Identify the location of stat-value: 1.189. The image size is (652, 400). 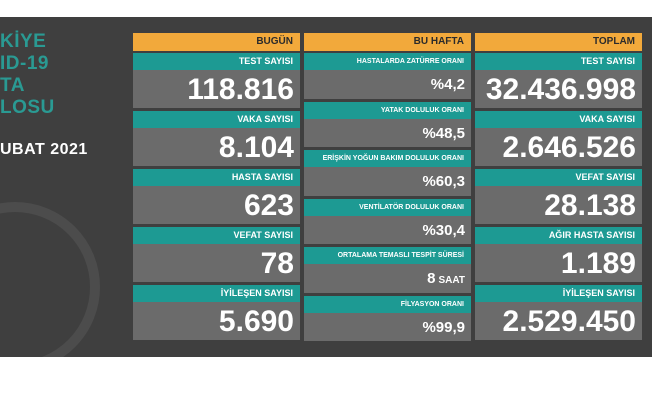
(558, 263).